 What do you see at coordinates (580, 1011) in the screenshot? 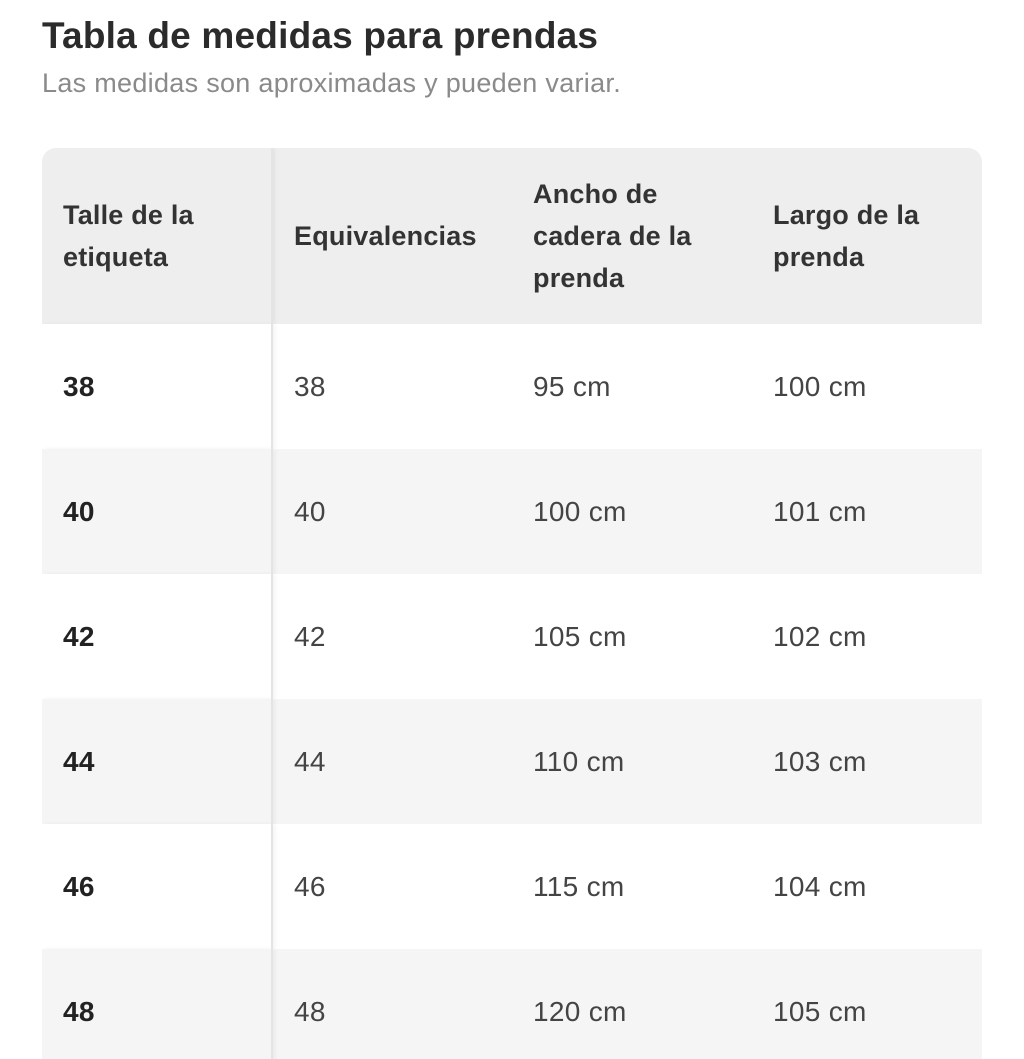
I see `cell-hip-width: 120 cm` at bounding box center [580, 1011].